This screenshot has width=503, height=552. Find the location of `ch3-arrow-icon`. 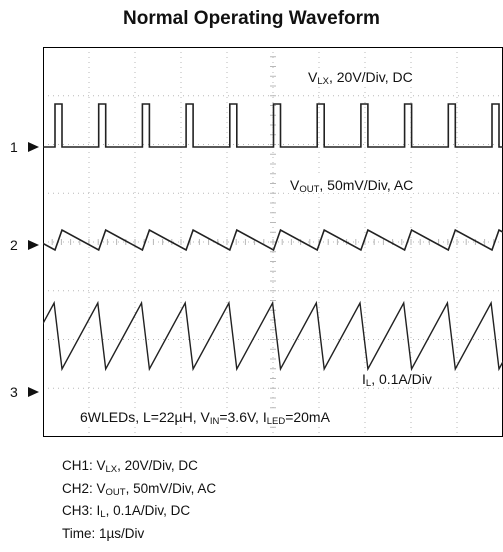

ch3-arrow-icon is located at coordinates (33, 392).